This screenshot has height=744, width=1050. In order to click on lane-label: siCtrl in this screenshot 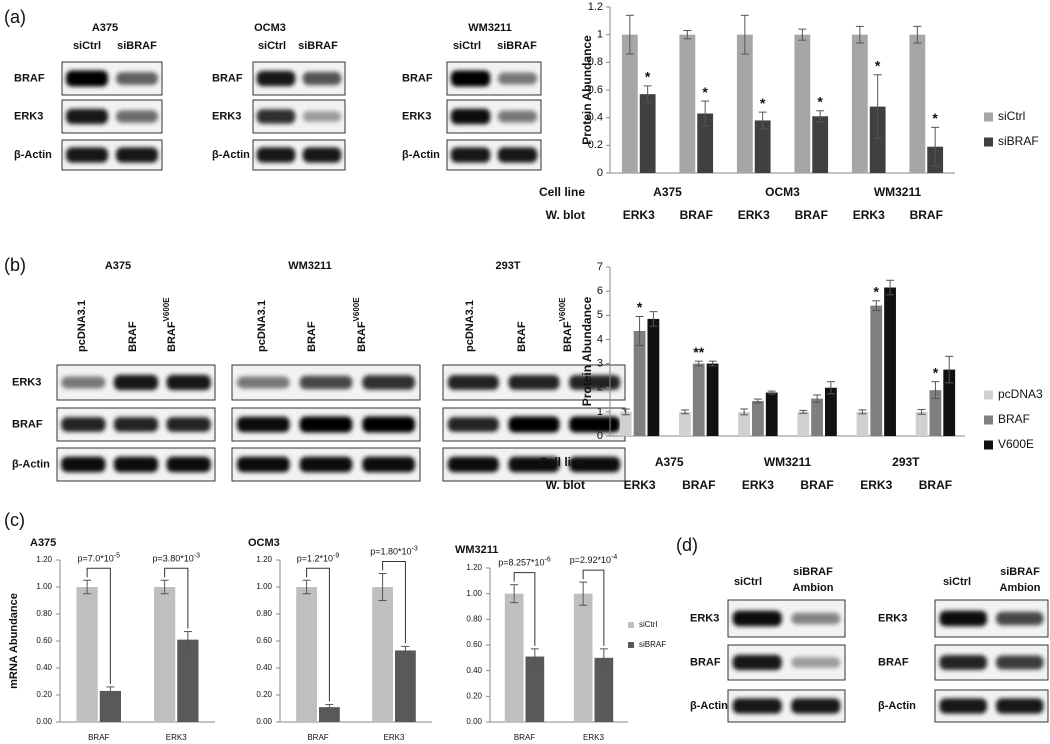, I will do `click(87, 46)`.